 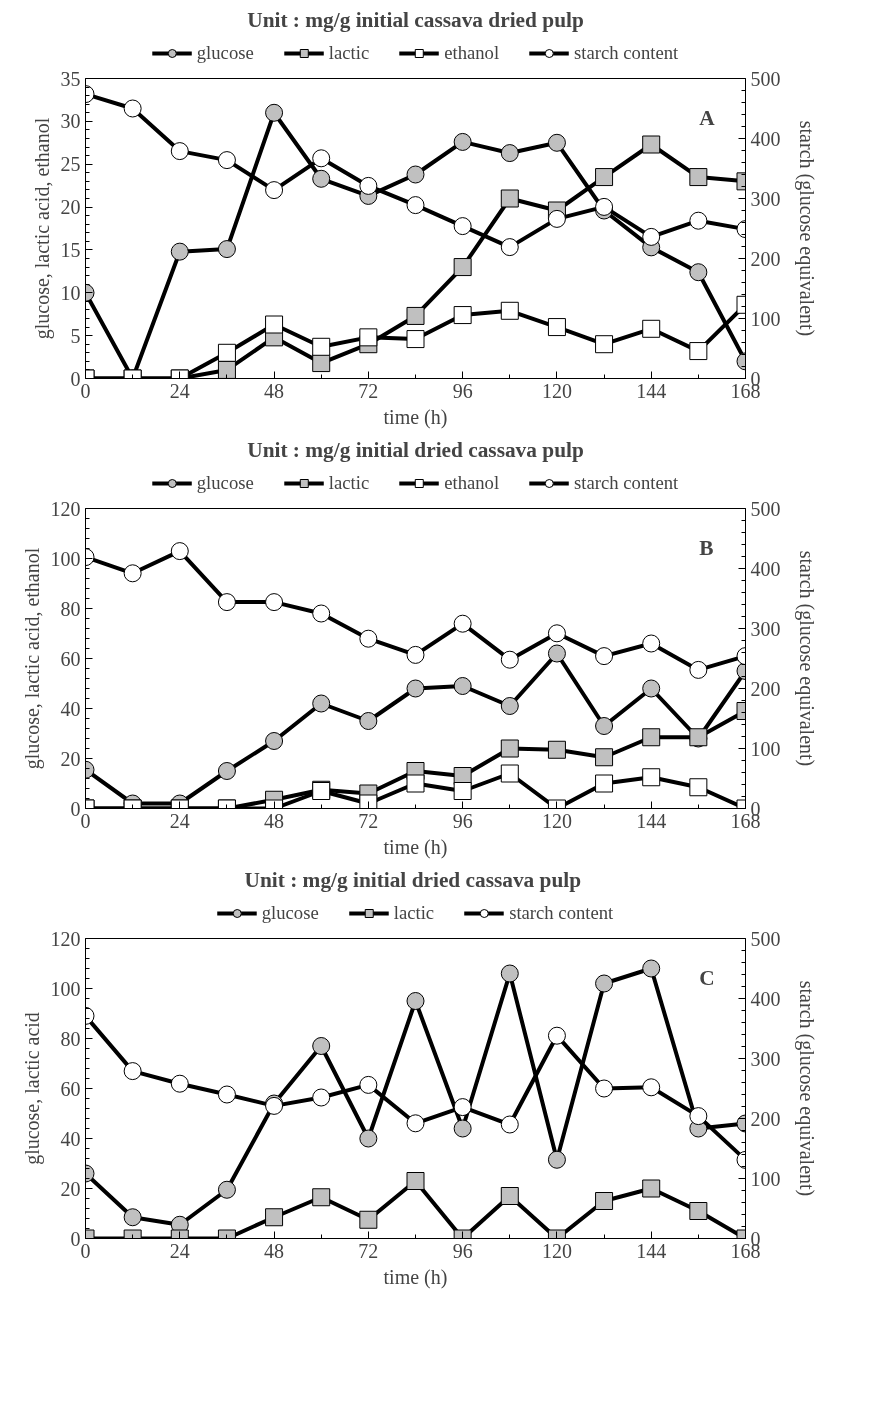 I want to click on y-axis-title: glucose, lactic acid, so click(x=32, y=1088).